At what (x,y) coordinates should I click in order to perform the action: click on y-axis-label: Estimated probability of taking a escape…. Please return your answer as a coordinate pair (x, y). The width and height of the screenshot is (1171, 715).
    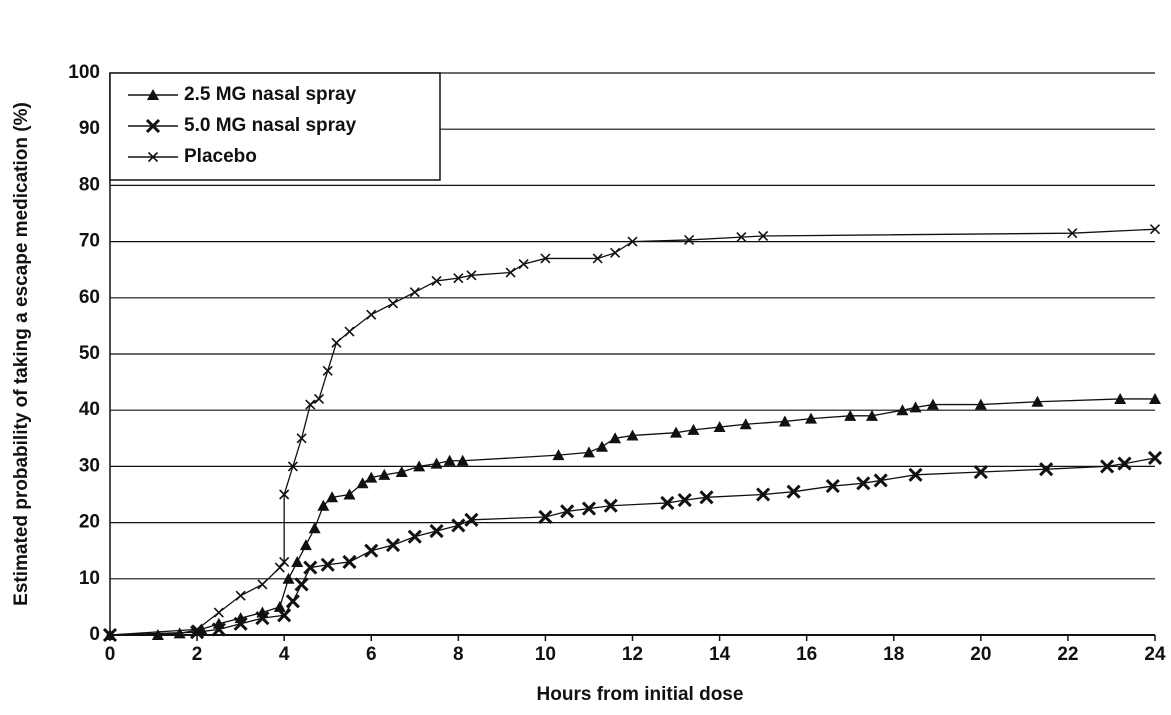
    Looking at the image, I should click on (21, 354).